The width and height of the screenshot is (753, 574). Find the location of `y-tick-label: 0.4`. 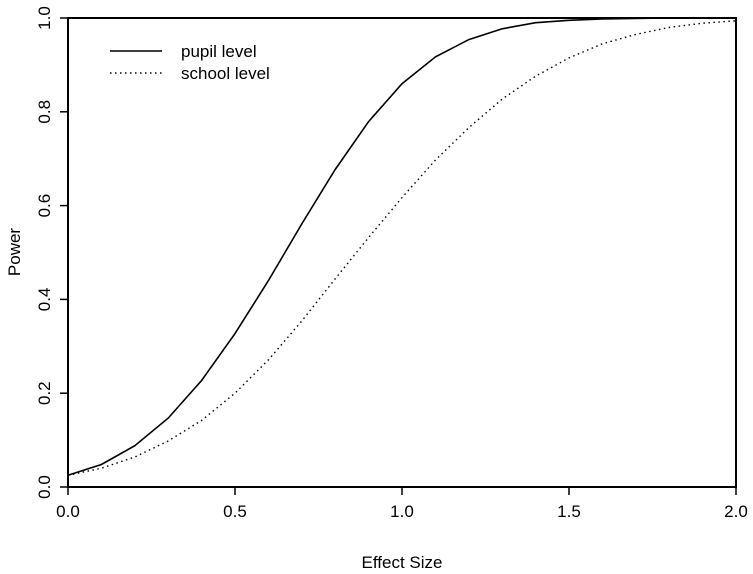

y-tick-label: 0.4 is located at coordinates (44, 300).